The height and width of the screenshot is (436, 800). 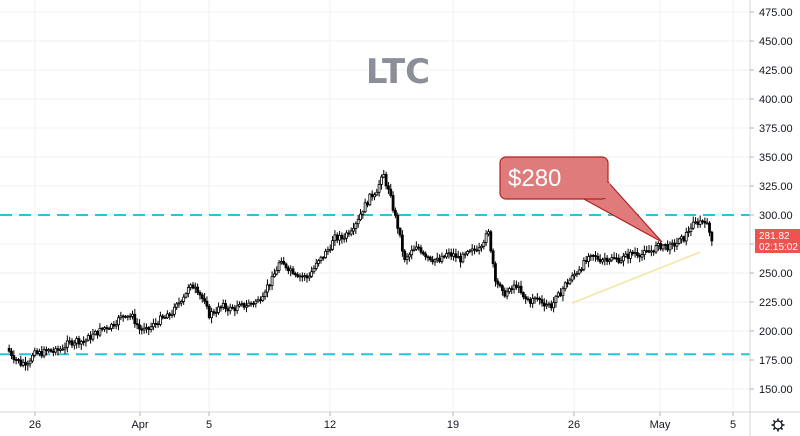 What do you see at coordinates (776, 100) in the screenshot?
I see `y-tick-label: 400.00` at bounding box center [776, 100].